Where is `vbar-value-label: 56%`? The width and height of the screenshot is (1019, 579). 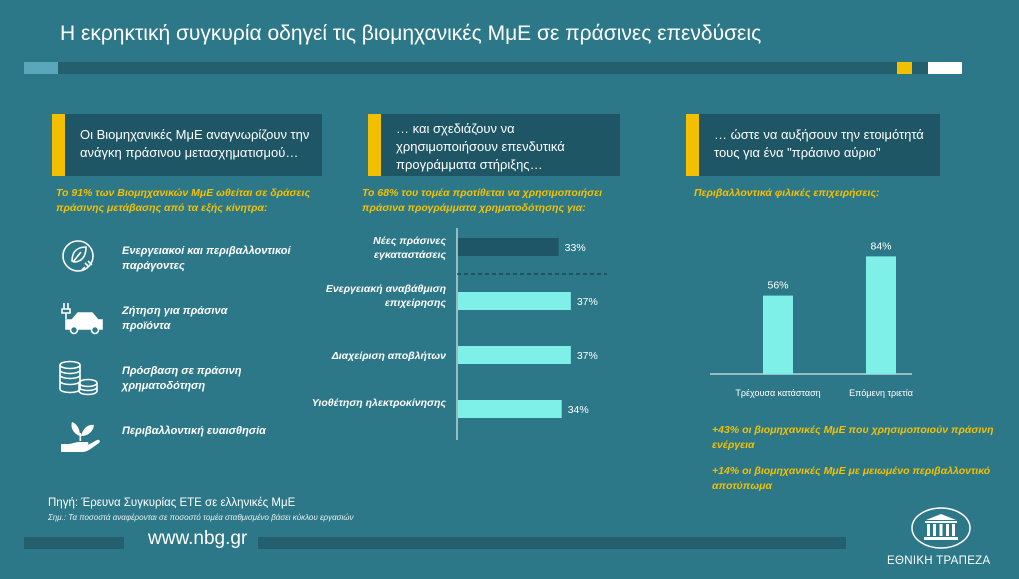 vbar-value-label: 56% is located at coordinates (777, 286).